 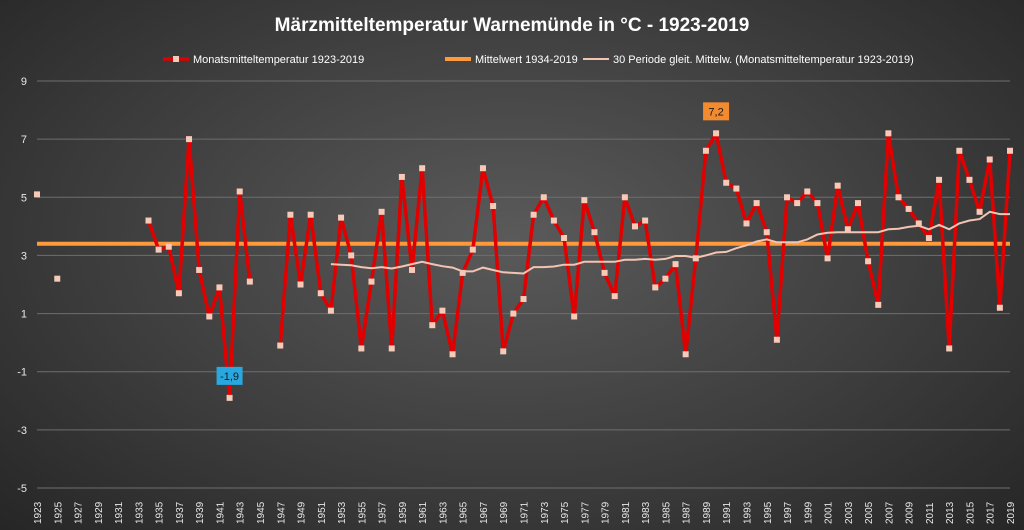 What do you see at coordinates (526, 60) in the screenshot?
I see `legend-label: Mittelwert 1934-2019` at bounding box center [526, 60].